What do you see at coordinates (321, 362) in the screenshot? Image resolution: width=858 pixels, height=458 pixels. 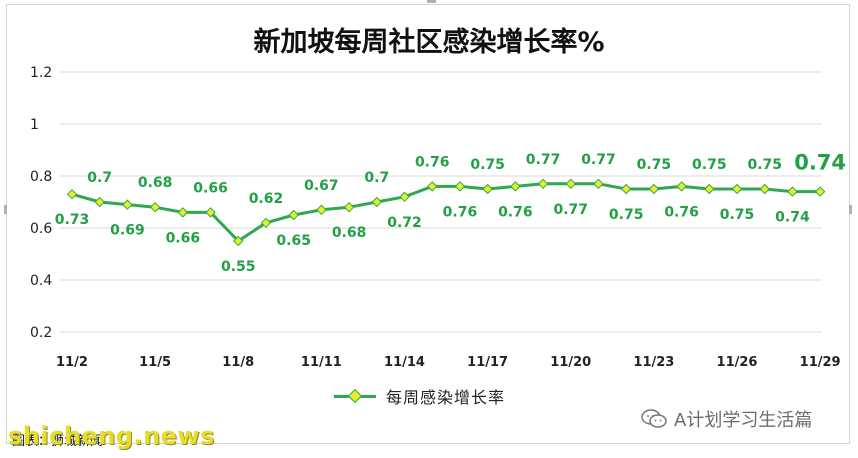 I see `x-tick-label: 11/11` at bounding box center [321, 362].